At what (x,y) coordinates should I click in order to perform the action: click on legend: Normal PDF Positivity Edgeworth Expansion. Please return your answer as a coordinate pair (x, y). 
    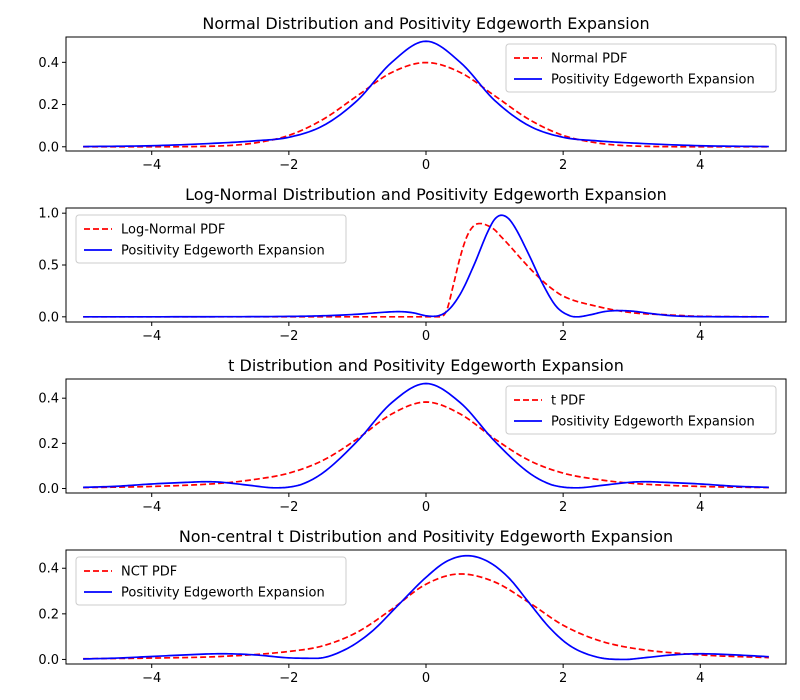
    Looking at the image, I should click on (641, 68).